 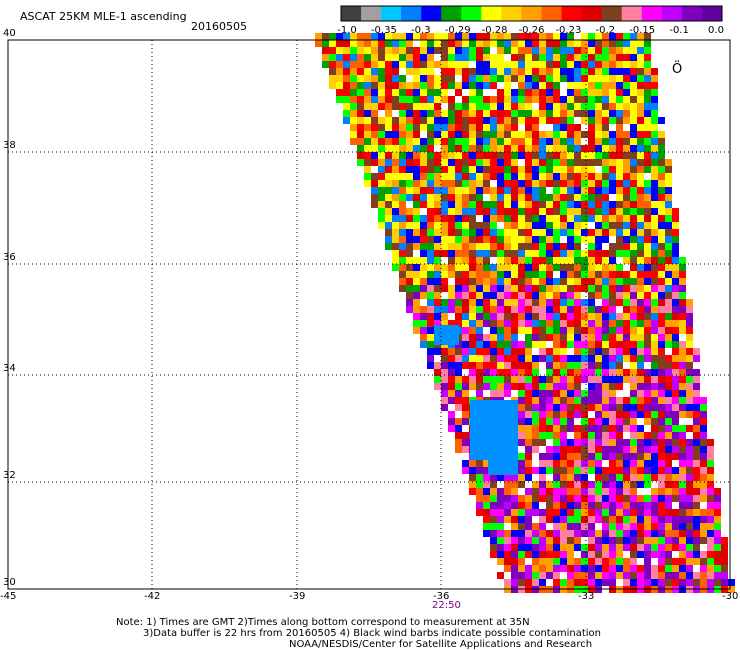 What do you see at coordinates (632, 13) in the screenshot?
I see `colorbar-swatch` at bounding box center [632, 13].